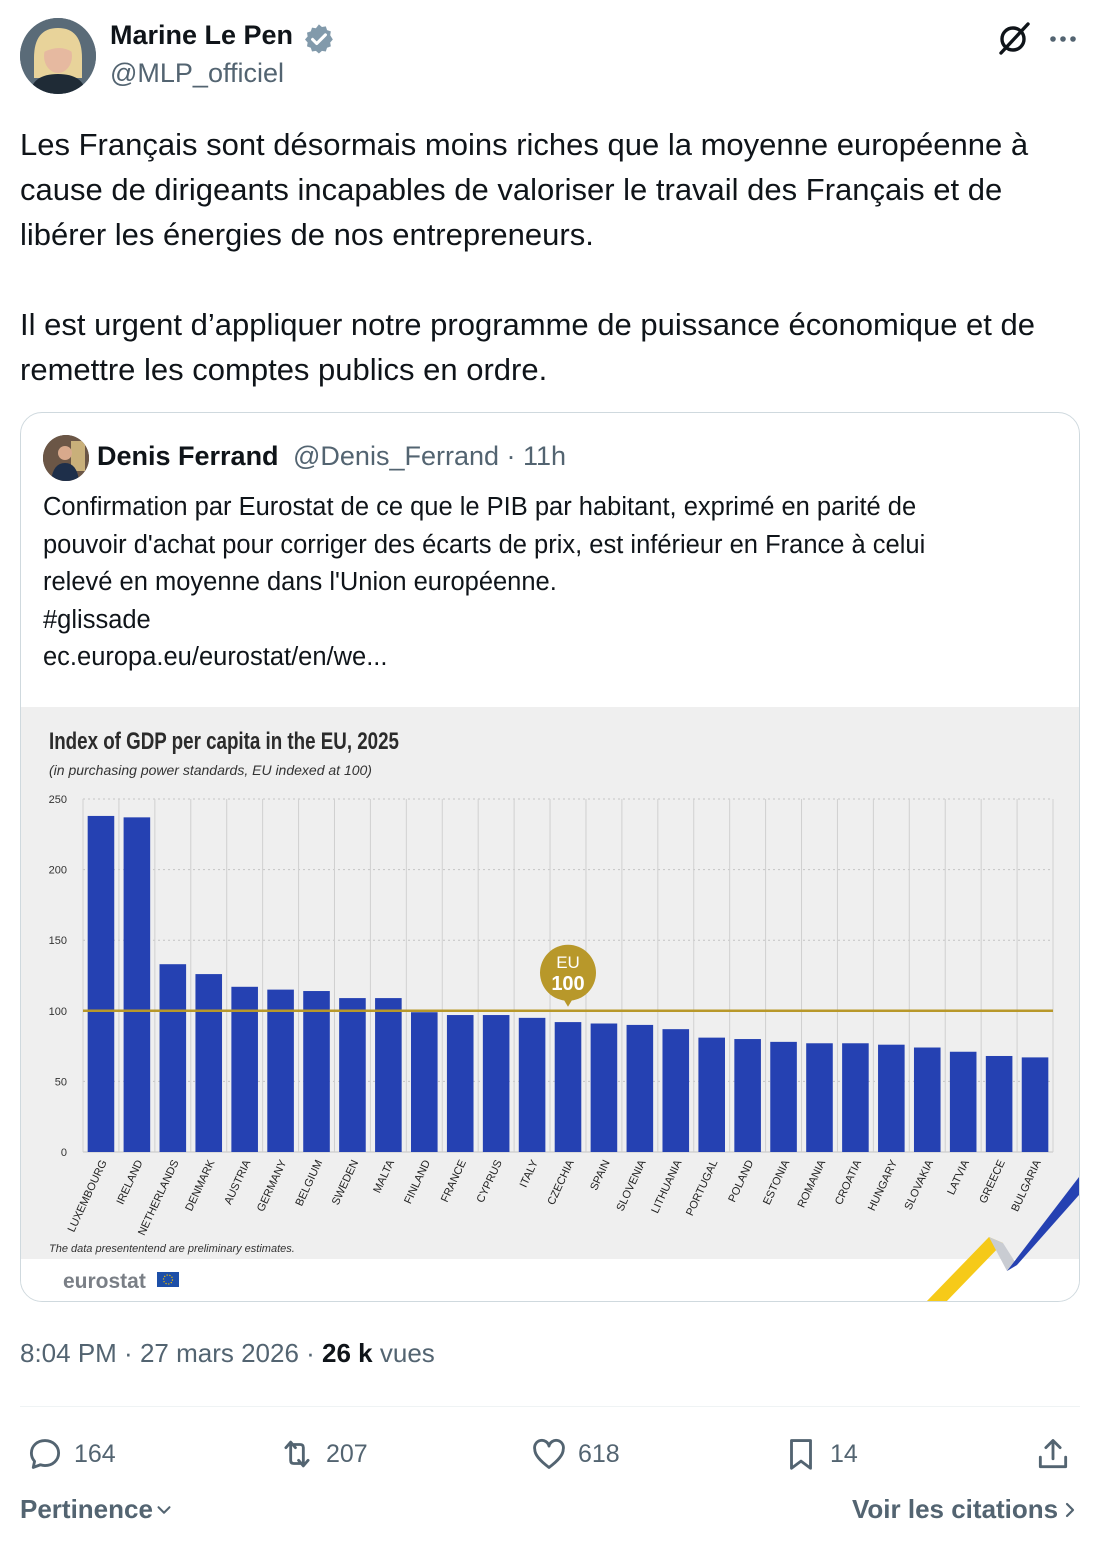  What do you see at coordinates (168, 1279) in the screenshot?
I see `eu-flag-icon` at bounding box center [168, 1279].